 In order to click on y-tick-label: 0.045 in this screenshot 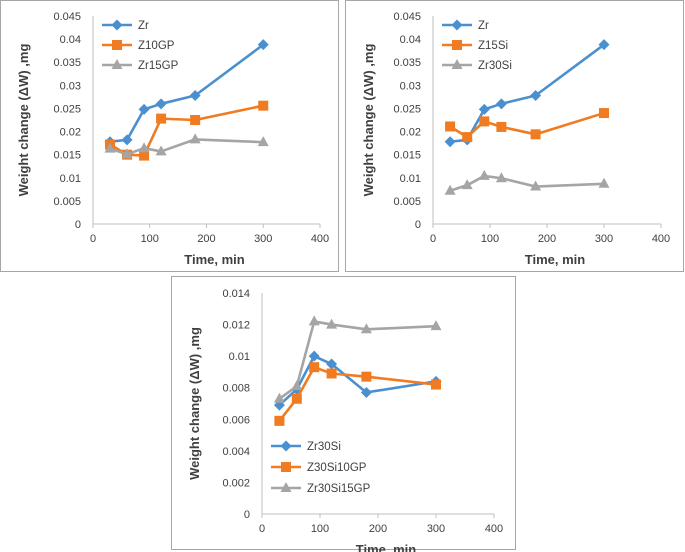, I will do `click(67, 17)`.